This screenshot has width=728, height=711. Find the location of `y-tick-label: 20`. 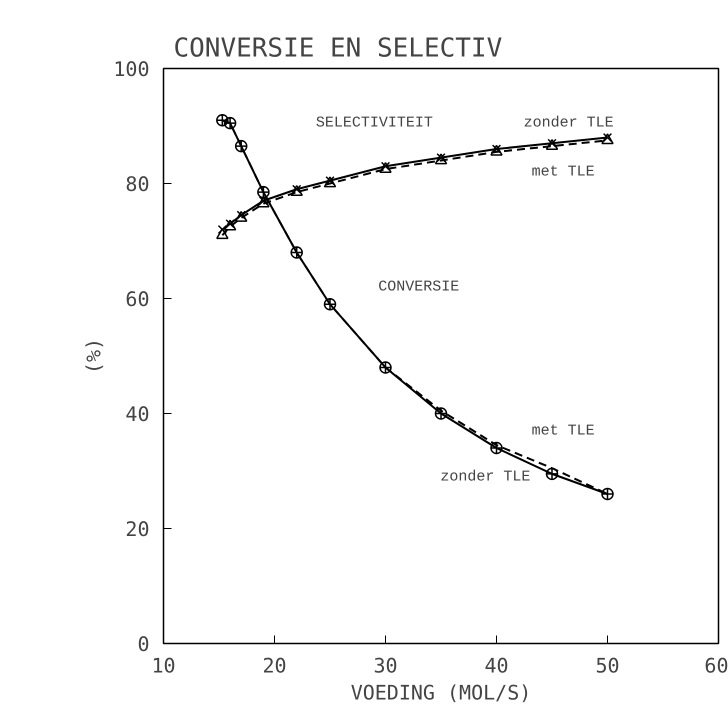

y-tick-label: 20 is located at coordinates (137, 529).